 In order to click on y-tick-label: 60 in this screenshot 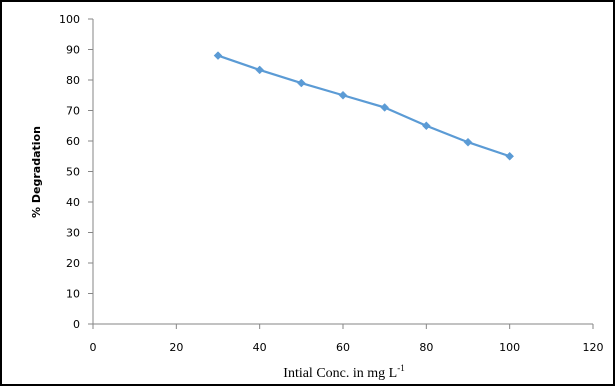, I will do `click(73, 141)`.